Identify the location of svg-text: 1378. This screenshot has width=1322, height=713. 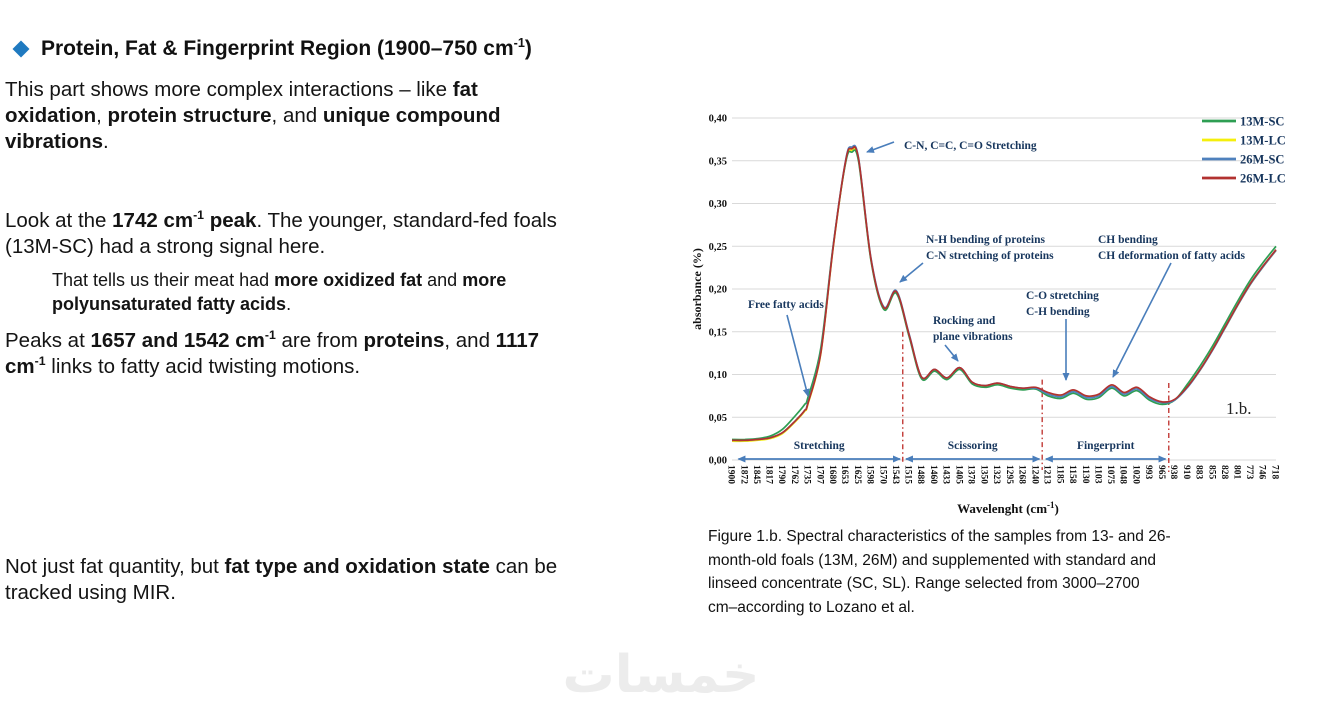
(971, 474).